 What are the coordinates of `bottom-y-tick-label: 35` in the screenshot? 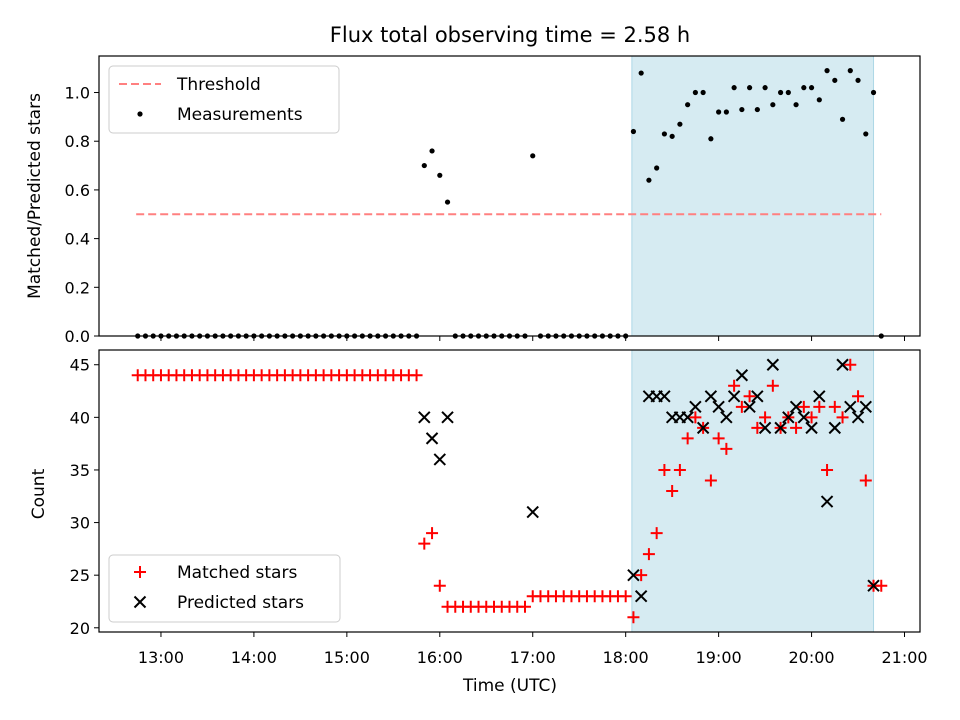 It's located at (80, 470).